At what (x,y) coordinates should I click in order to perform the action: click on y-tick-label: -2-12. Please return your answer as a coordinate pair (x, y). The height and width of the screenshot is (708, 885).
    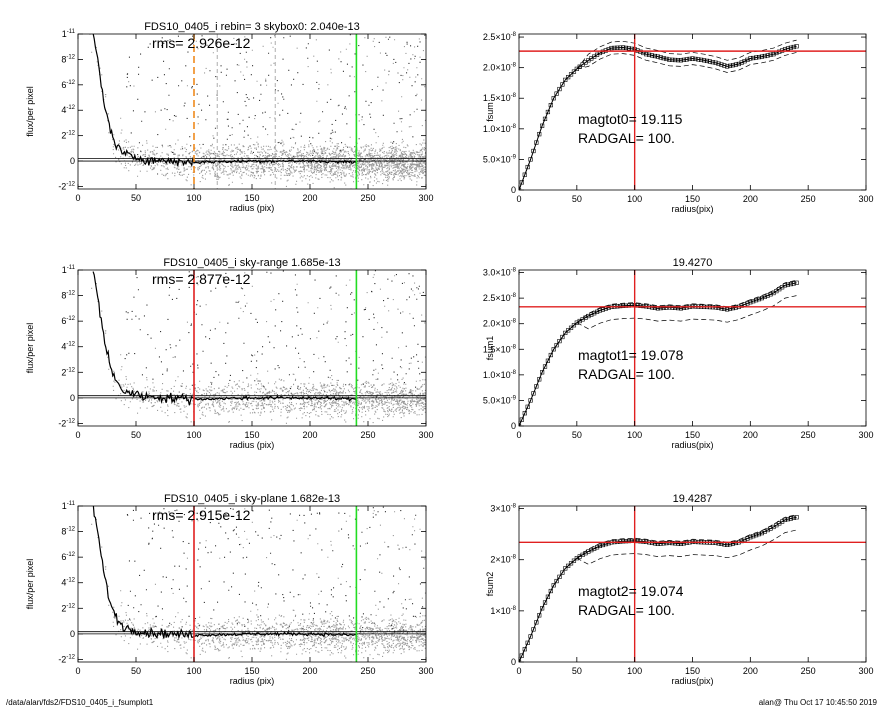
    Looking at the image, I should click on (66, 186).